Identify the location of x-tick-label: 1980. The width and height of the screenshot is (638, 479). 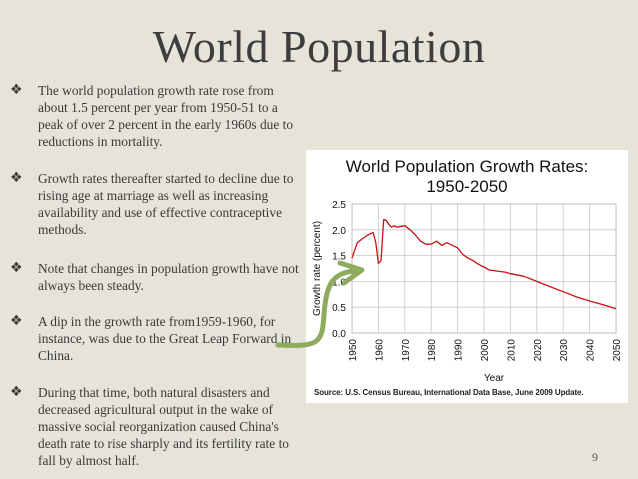
(432, 350).